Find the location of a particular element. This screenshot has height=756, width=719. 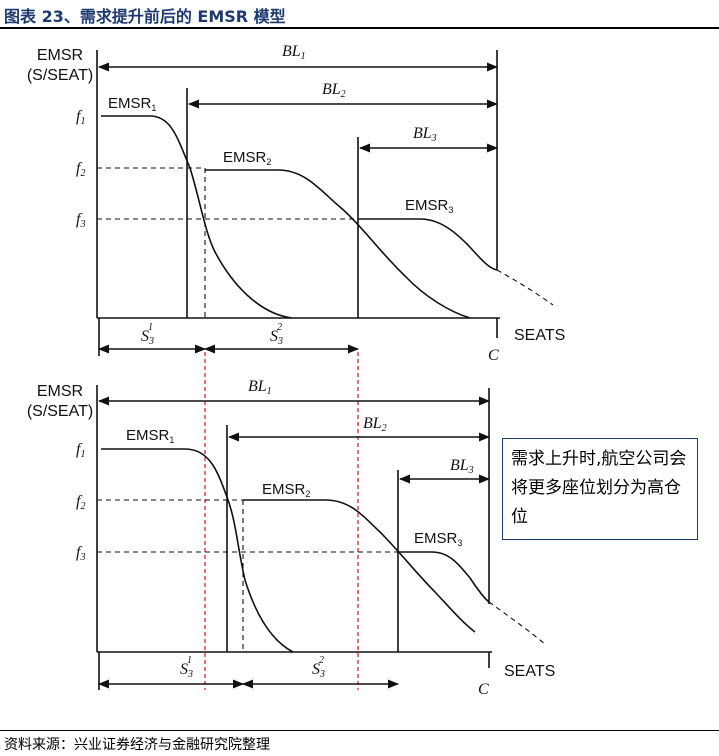

top-emsr2-curve is located at coordinates (338, 244).